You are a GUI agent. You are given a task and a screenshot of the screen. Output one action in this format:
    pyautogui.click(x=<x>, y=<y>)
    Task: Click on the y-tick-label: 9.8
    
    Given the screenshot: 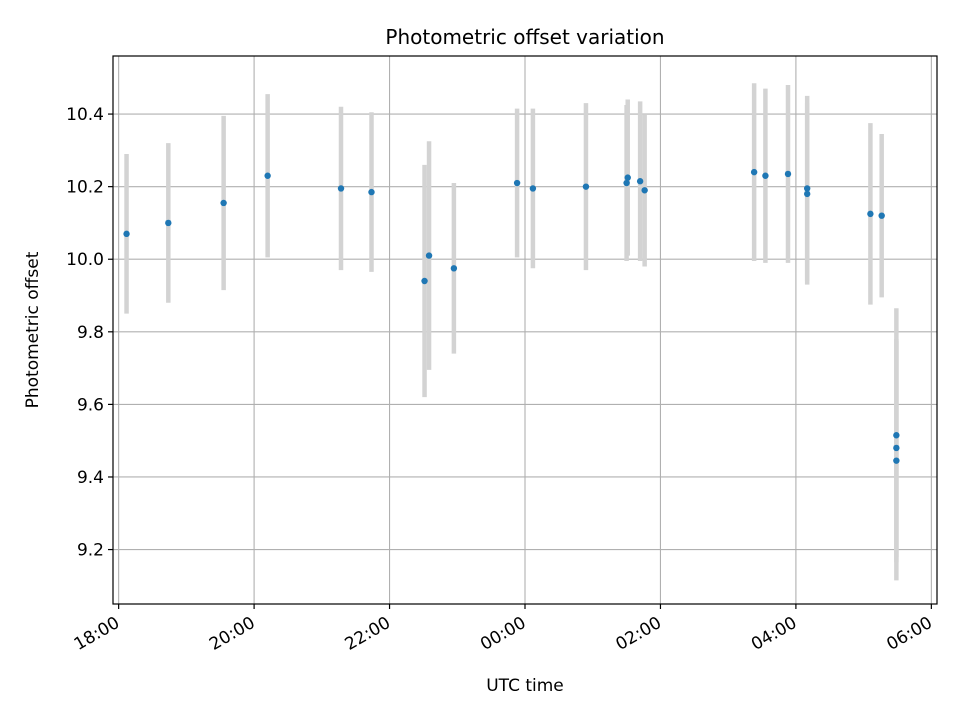 What is the action you would take?
    pyautogui.click(x=90, y=333)
    